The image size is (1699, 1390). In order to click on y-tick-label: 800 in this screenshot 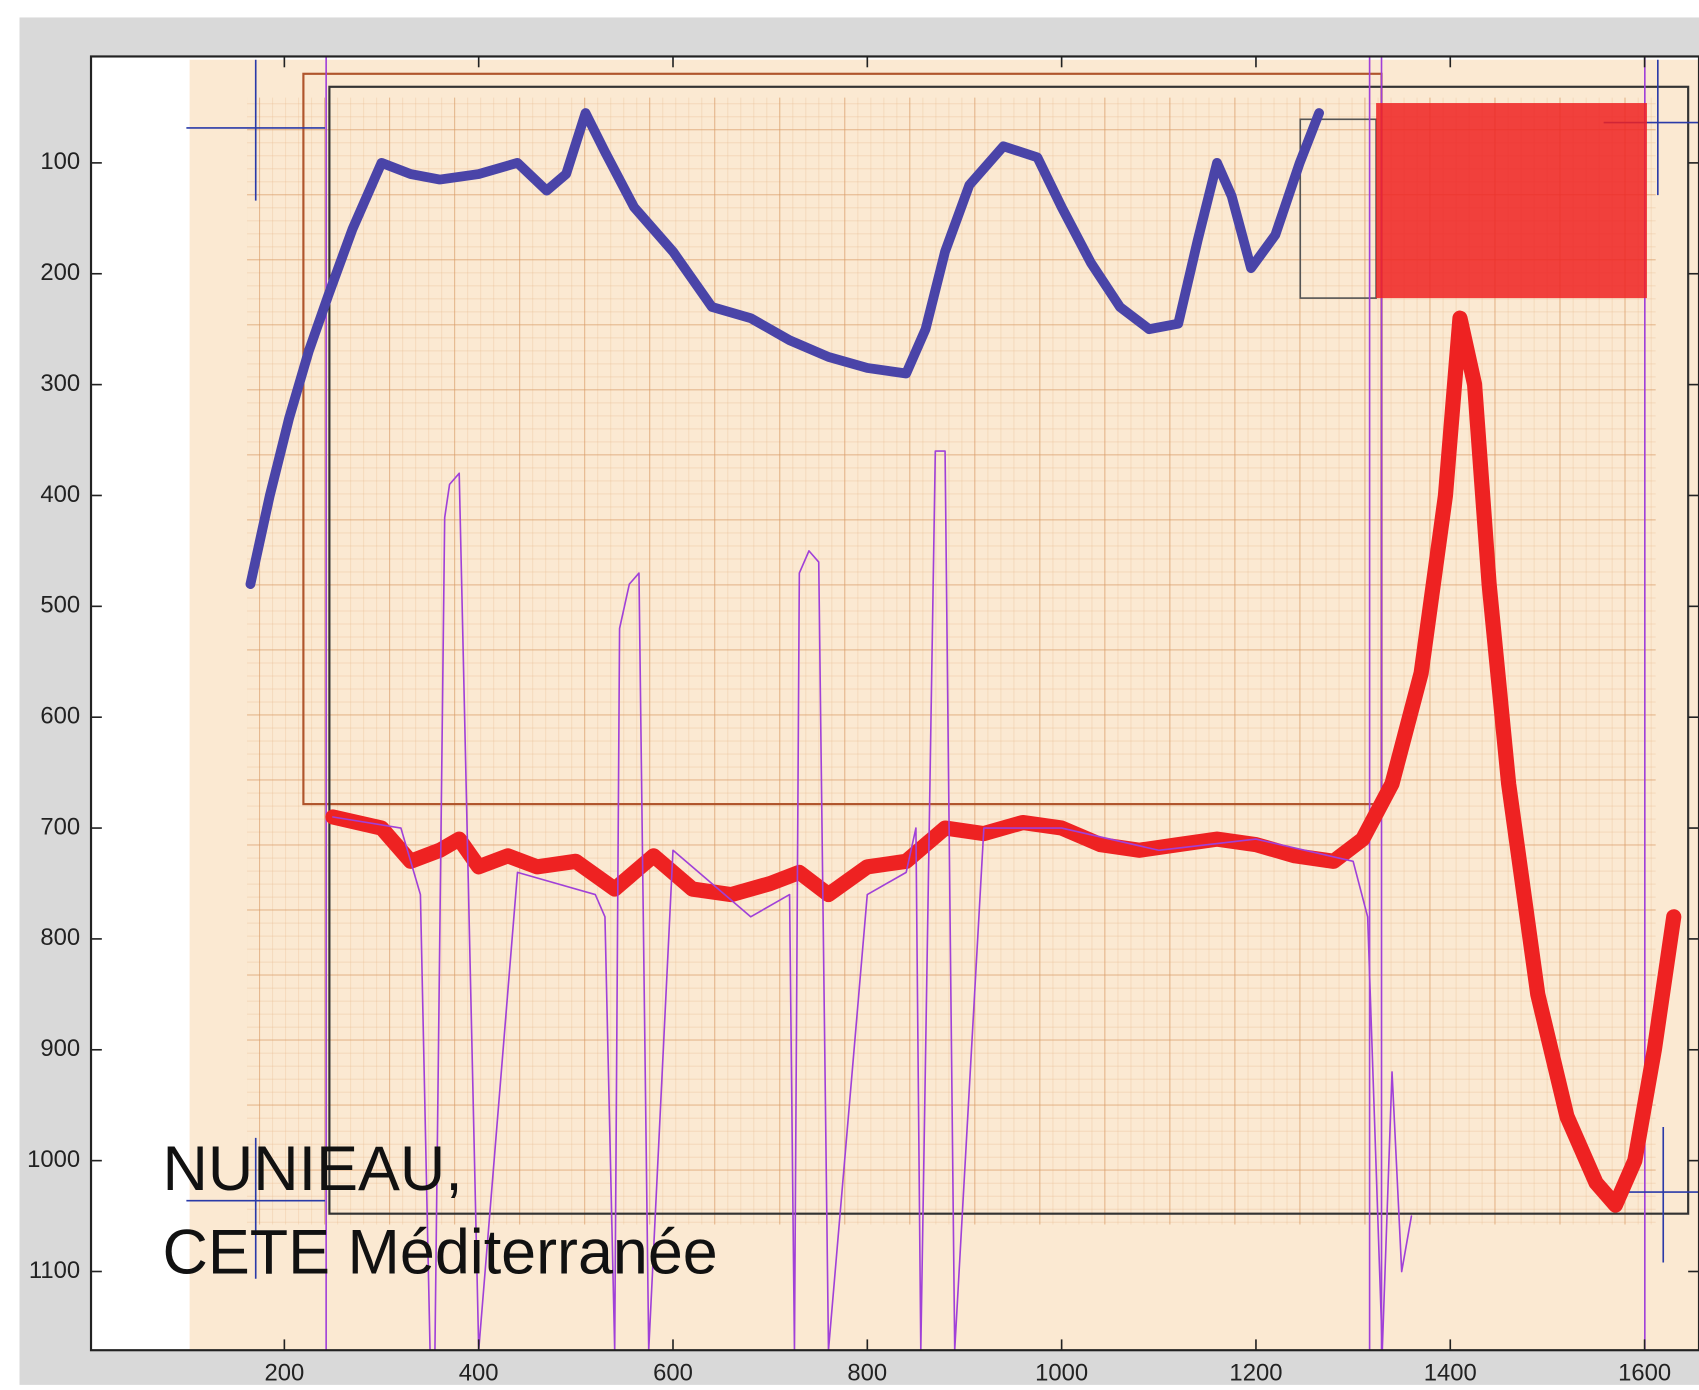, I will do `click(60, 937)`.